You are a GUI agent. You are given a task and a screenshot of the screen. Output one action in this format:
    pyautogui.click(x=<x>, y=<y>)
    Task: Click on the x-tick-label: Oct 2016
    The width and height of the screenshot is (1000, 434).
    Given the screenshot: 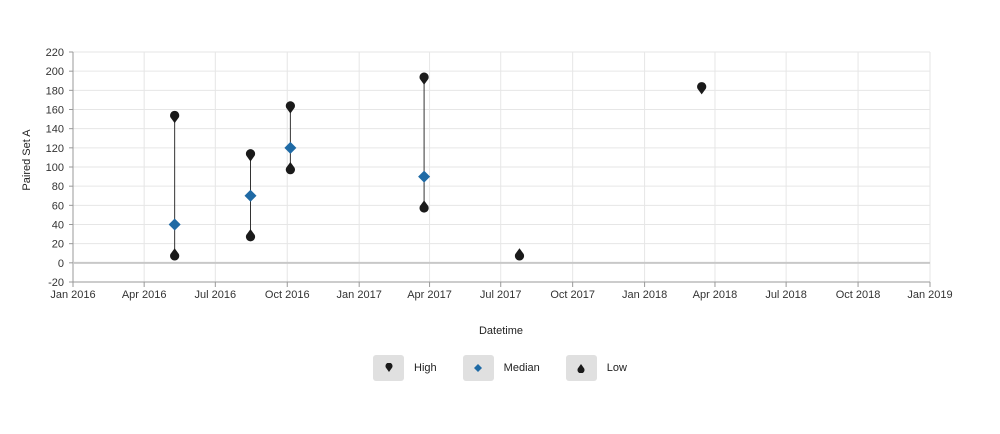 What is the action you would take?
    pyautogui.click(x=287, y=295)
    